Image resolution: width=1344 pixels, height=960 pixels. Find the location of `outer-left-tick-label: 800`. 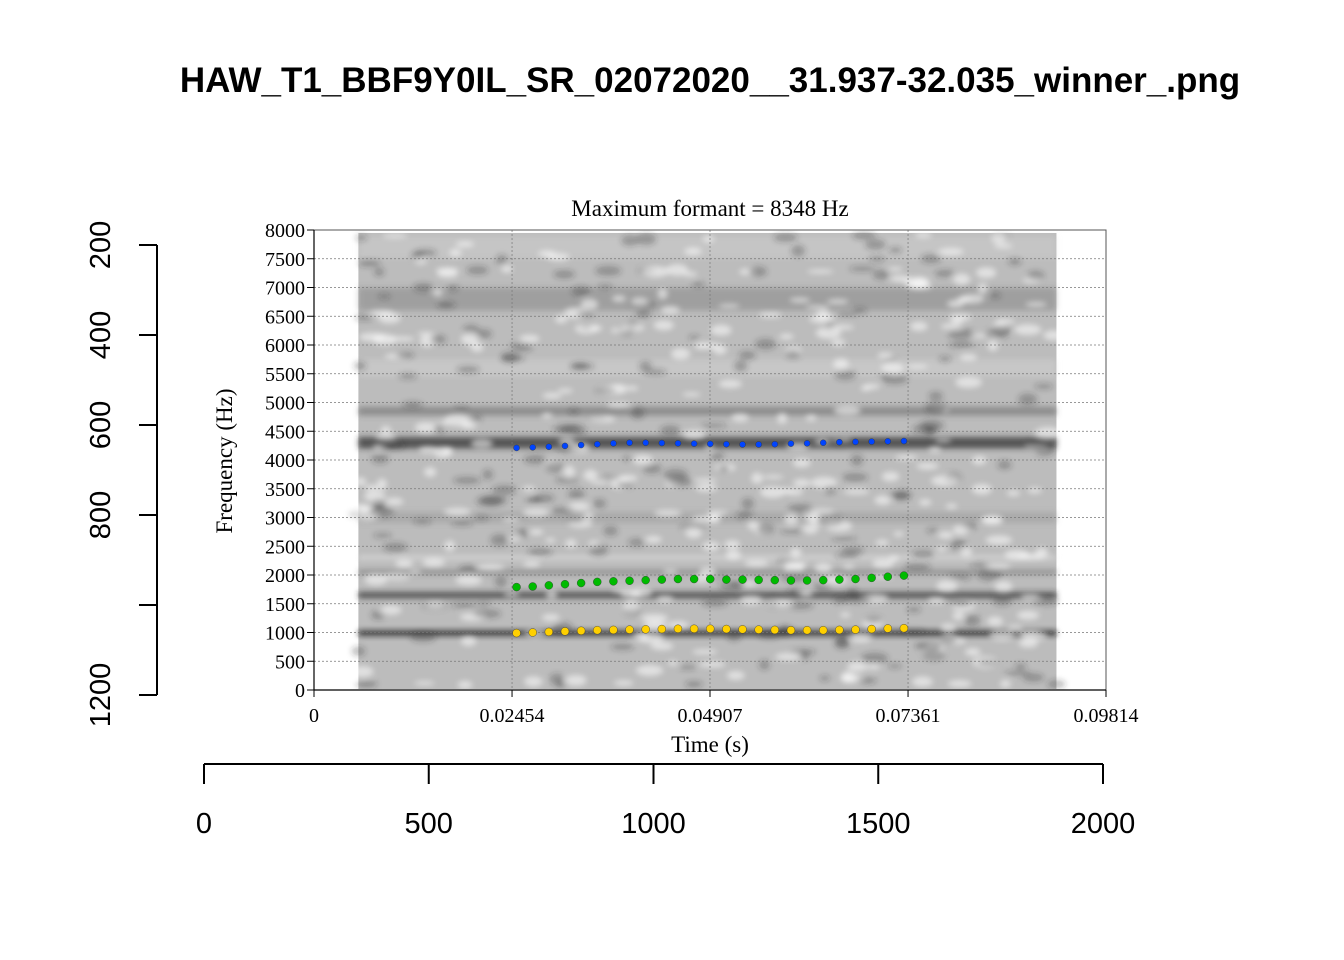

outer-left-tick-label: 800 is located at coordinates (101, 515).